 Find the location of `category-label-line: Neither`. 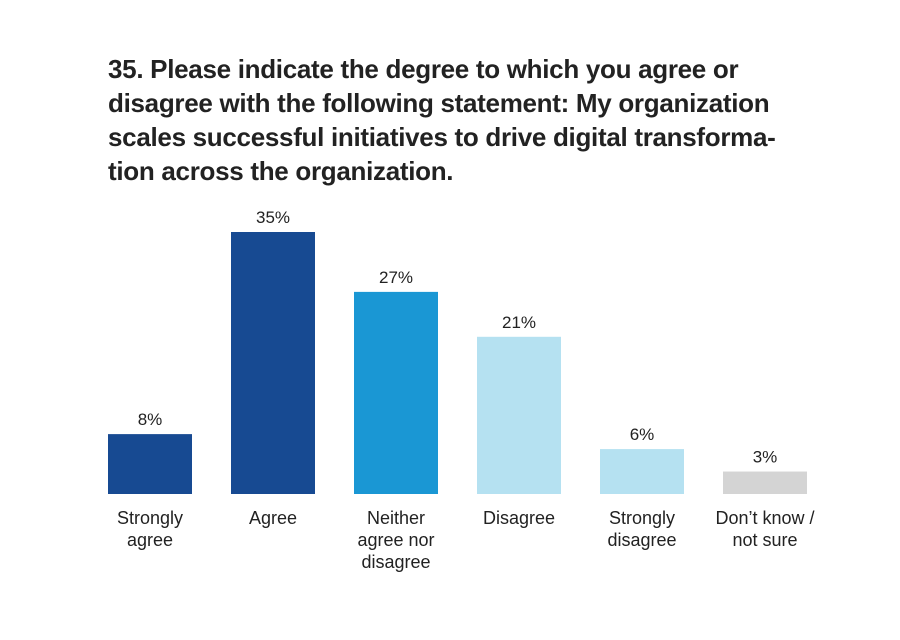

category-label-line: Neither is located at coordinates (396, 518).